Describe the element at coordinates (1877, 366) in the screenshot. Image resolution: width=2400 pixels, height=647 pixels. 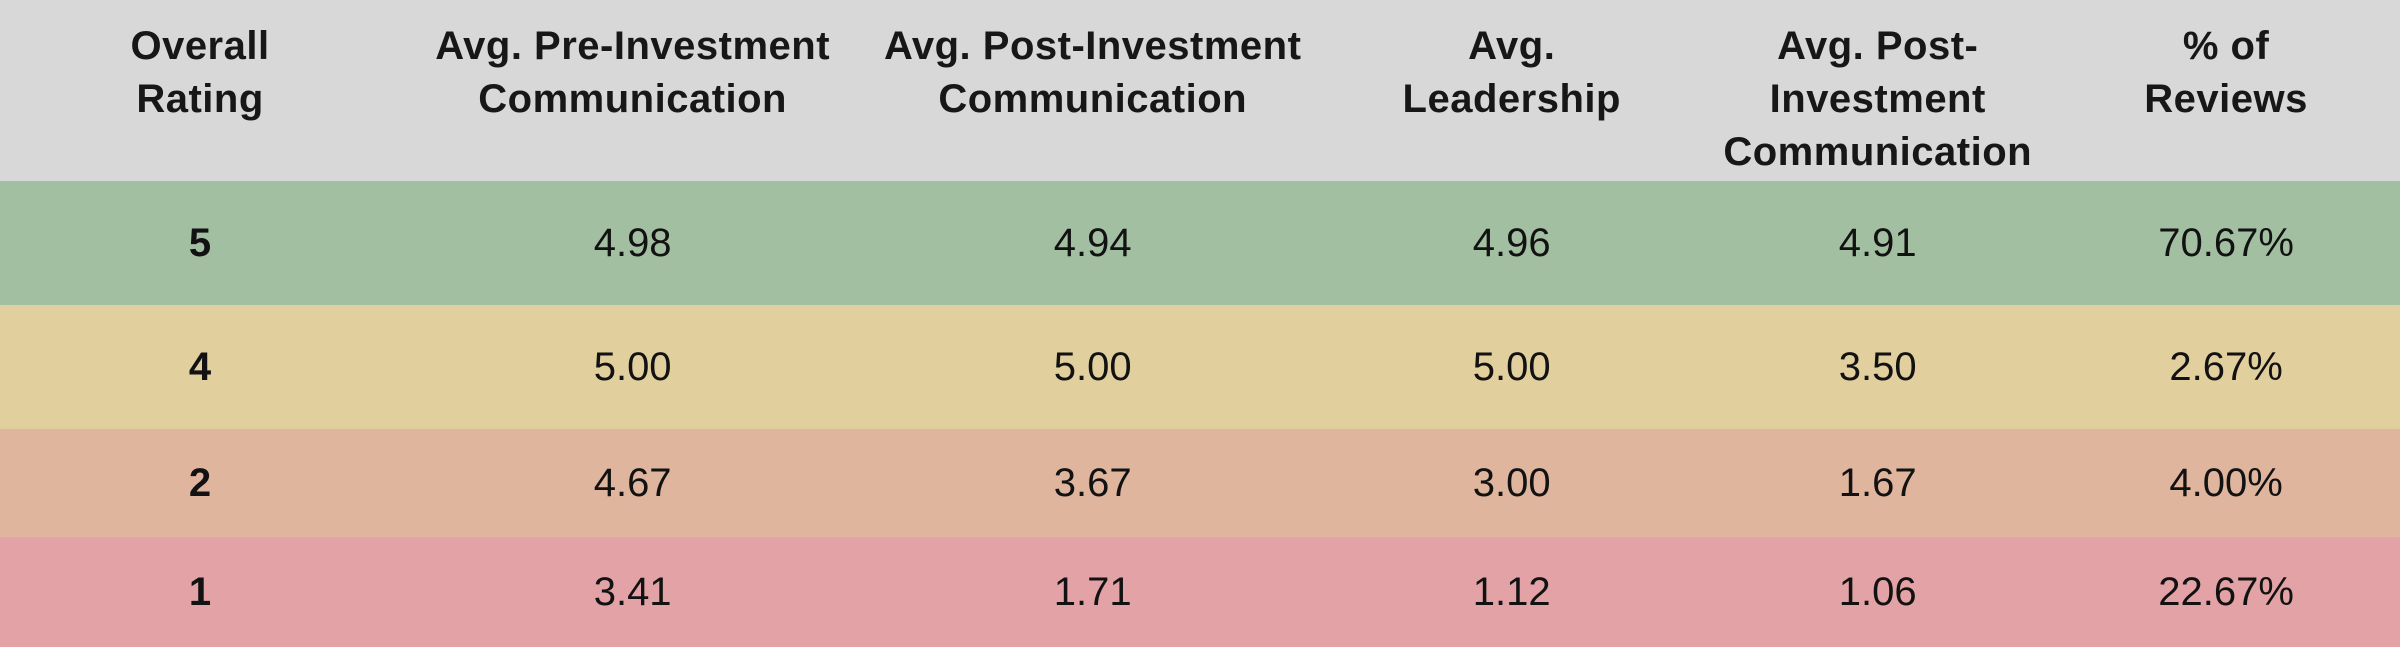
I see `cell-avg-post-investment-communication-2: 3.50` at that location.